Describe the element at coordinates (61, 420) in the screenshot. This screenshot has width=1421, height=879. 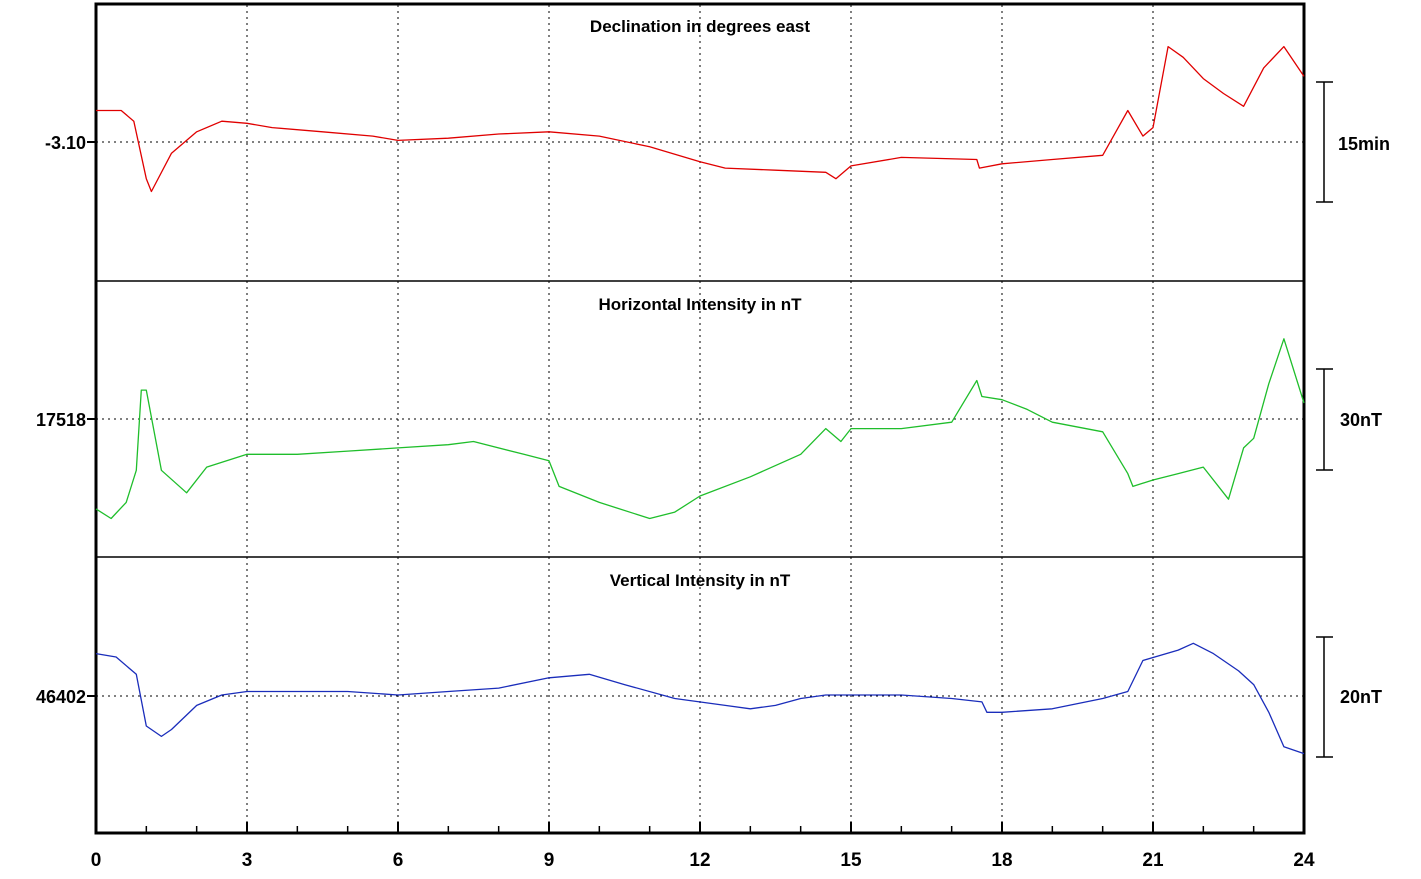
I see `baseline-label-horizontal: 17518` at that location.